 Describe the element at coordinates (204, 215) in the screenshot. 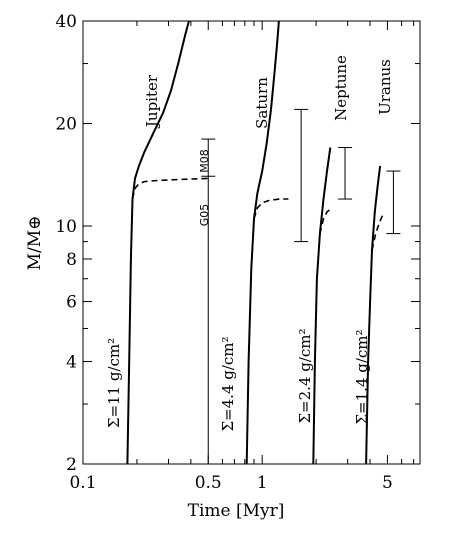

I see `vertical-line-label-g05: G05` at that location.